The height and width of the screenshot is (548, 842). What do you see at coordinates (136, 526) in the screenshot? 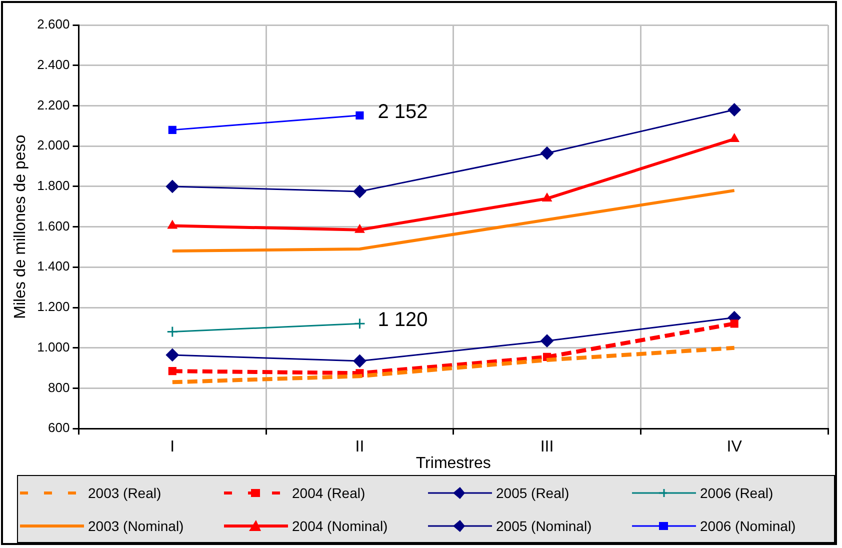
I see `legend-label: 2003 (Nominal)` at bounding box center [136, 526].